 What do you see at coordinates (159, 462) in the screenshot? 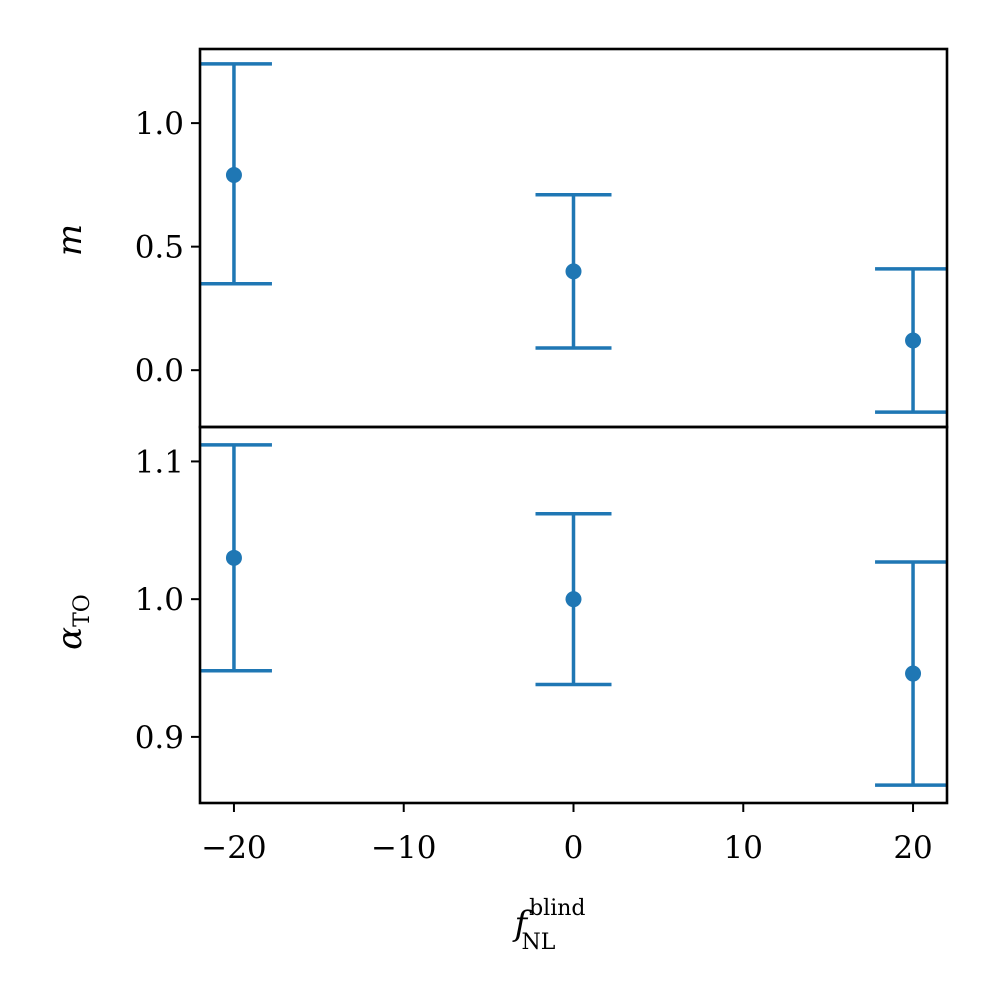
I see `y-tick-label: 1.1` at bounding box center [159, 462].